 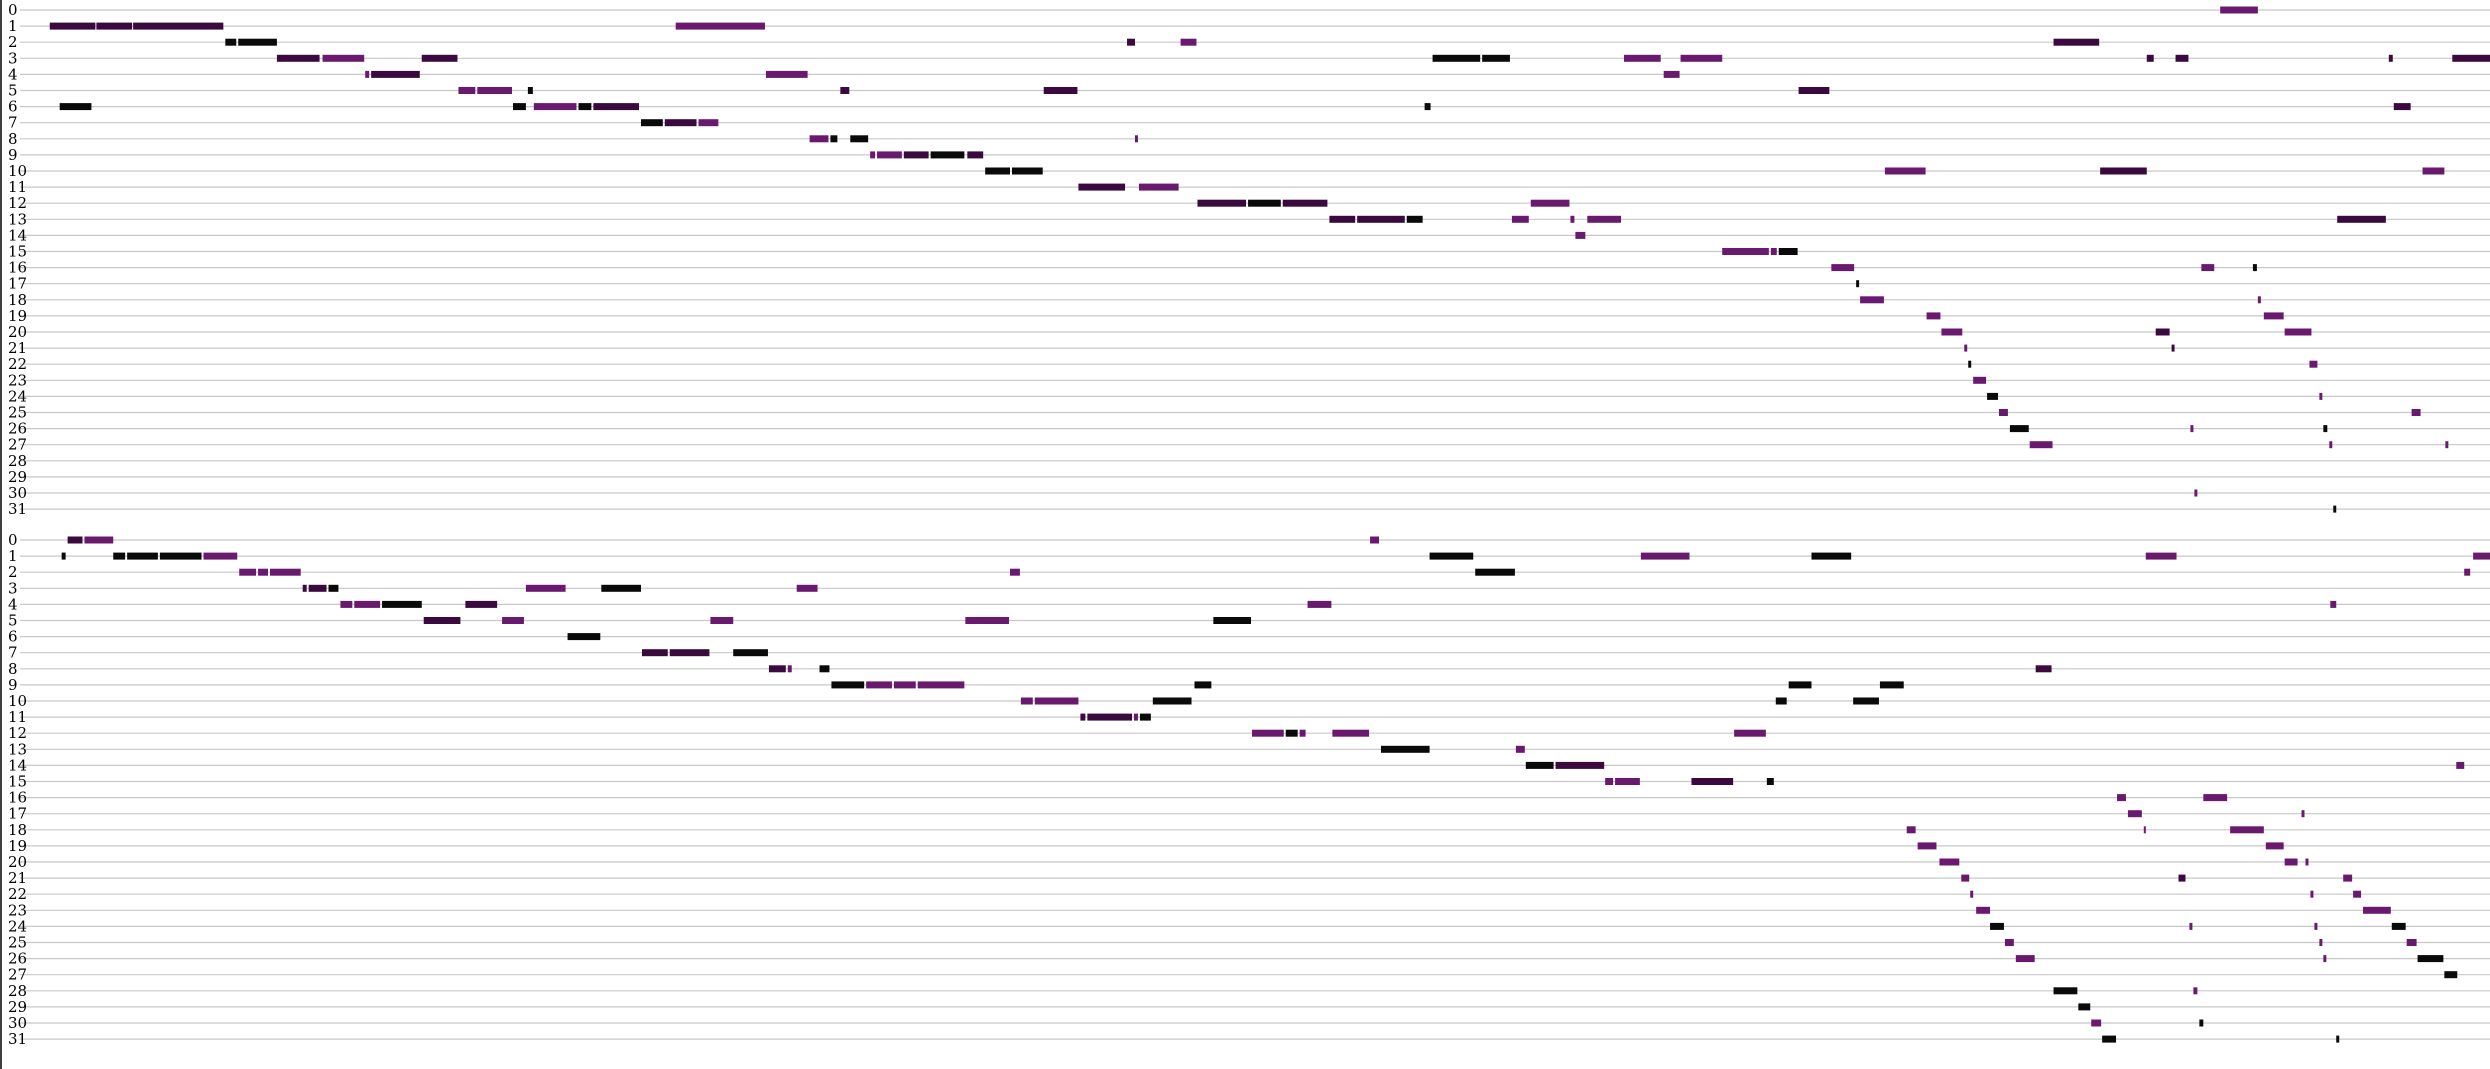 What do you see at coordinates (17, 846) in the screenshot?
I see `row-label: 19` at bounding box center [17, 846].